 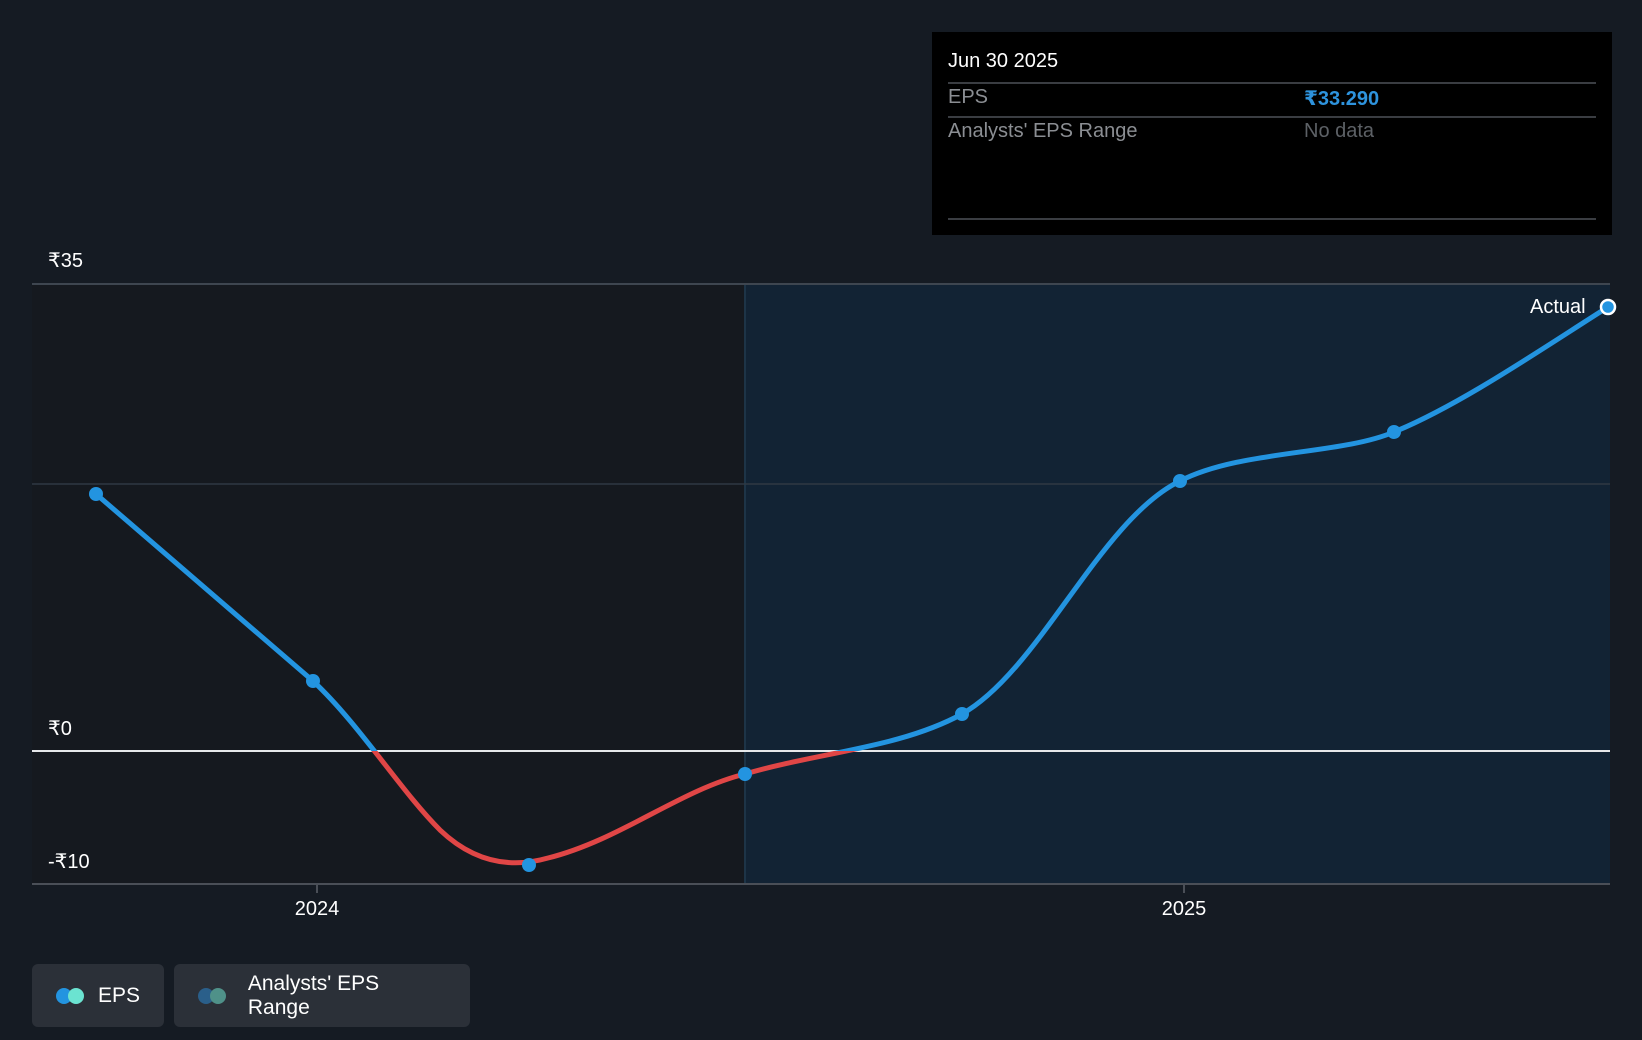 I want to click on eps-point-latest, so click(x=1608, y=307).